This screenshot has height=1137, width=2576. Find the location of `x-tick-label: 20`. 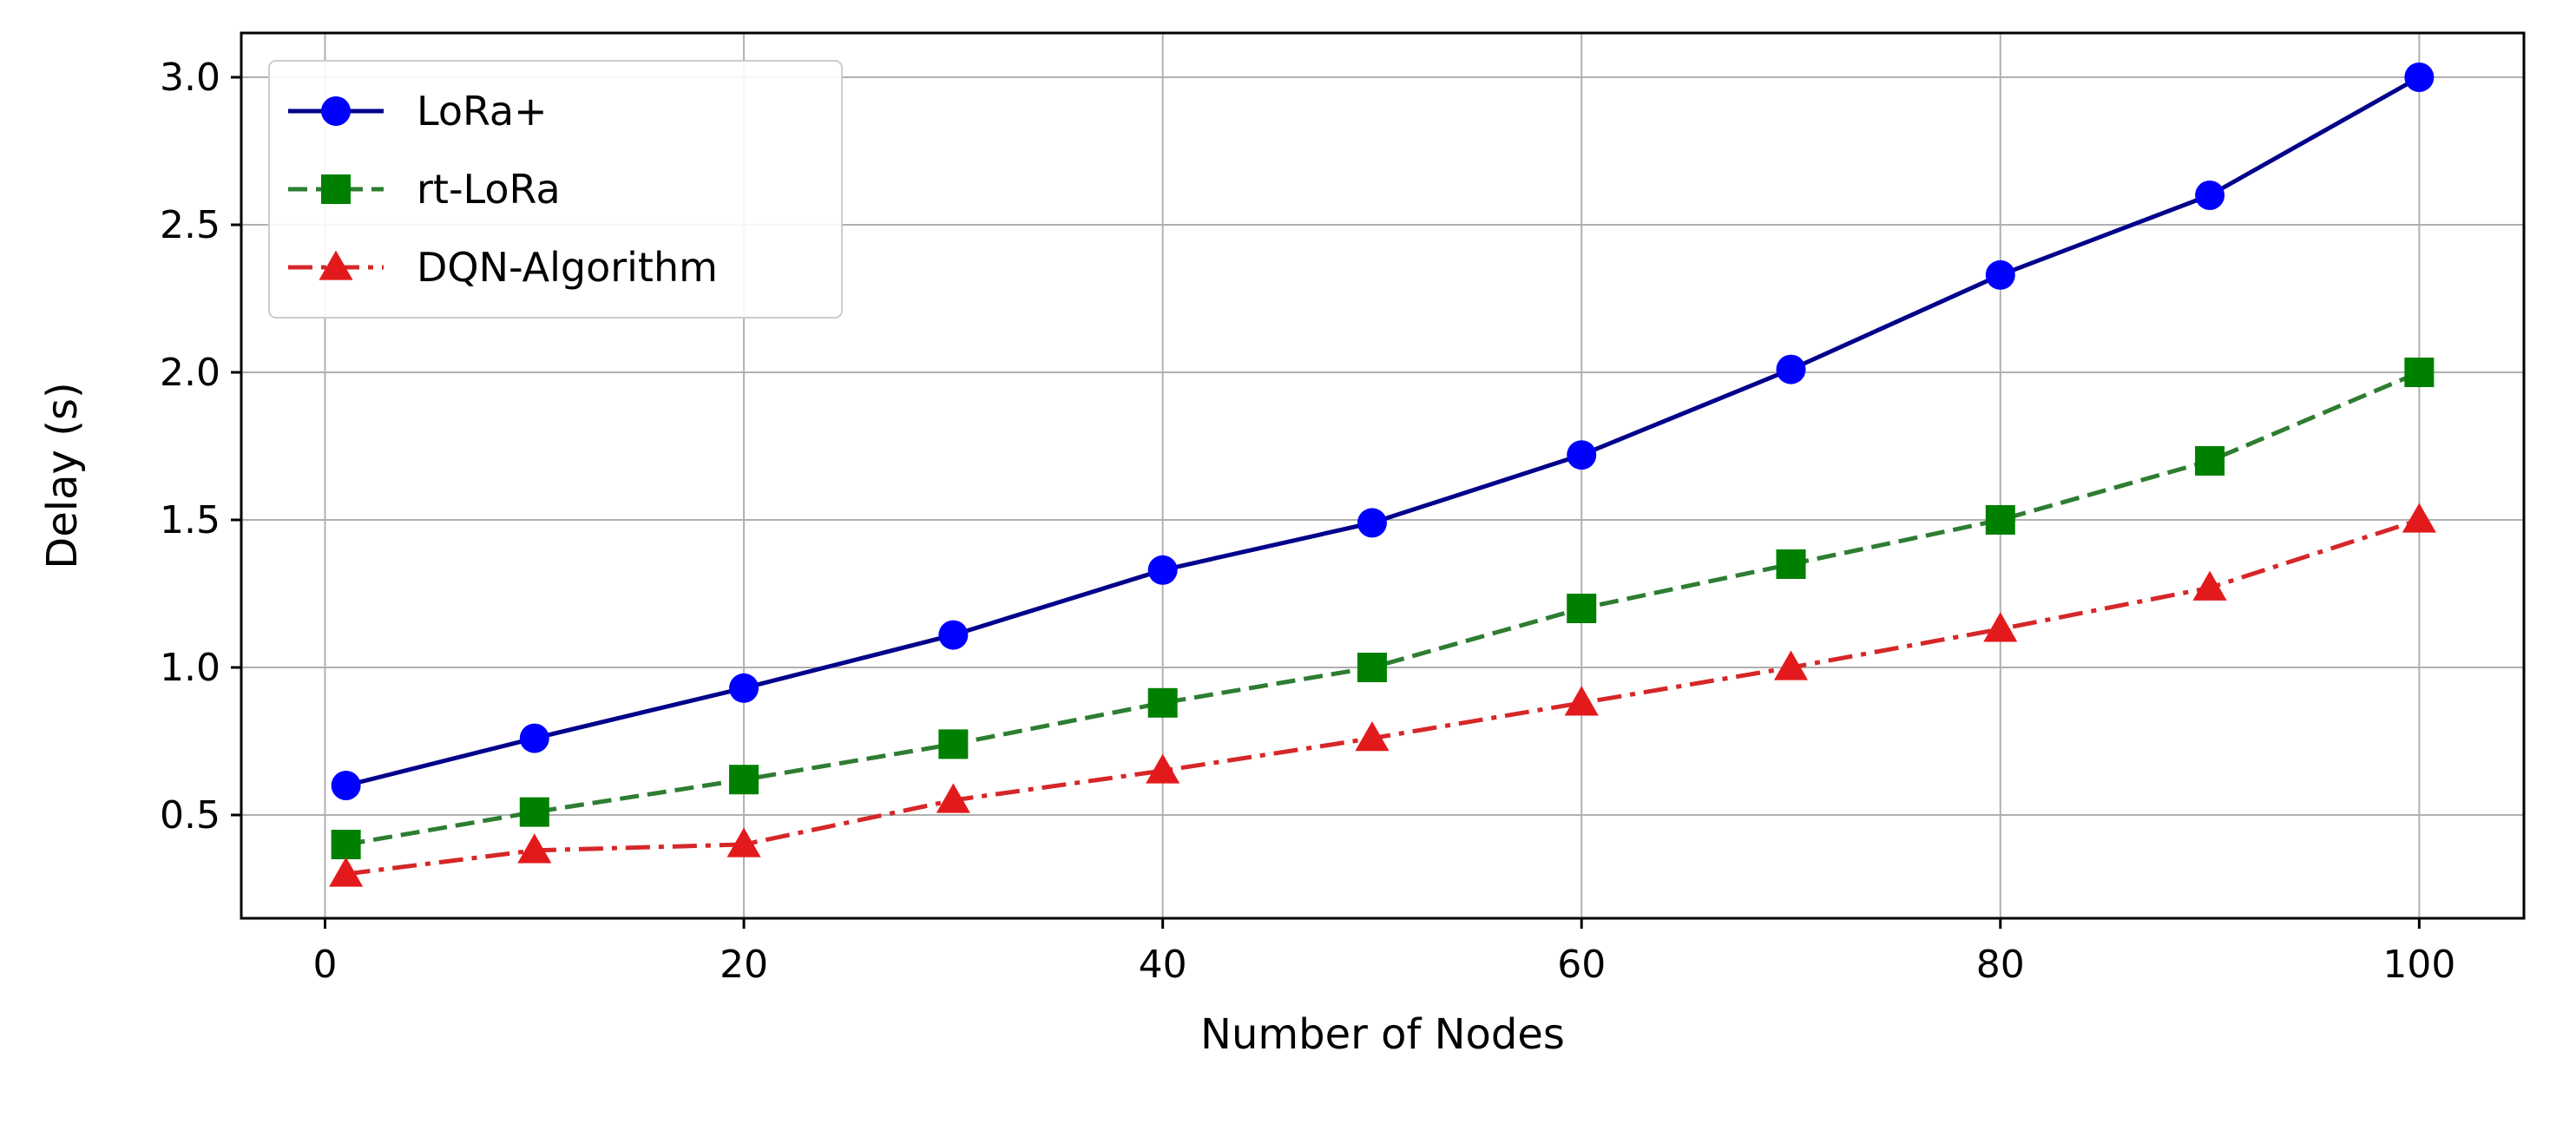

x-tick-label: 20 is located at coordinates (744, 965).